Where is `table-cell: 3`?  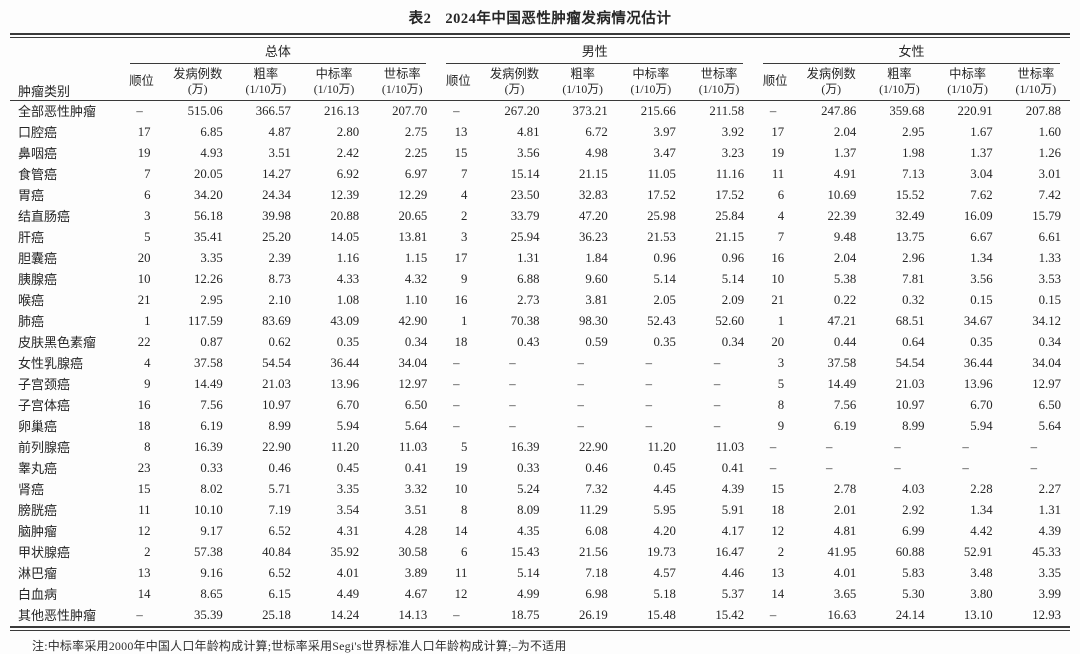 table-cell: 3 is located at coordinates (464, 237).